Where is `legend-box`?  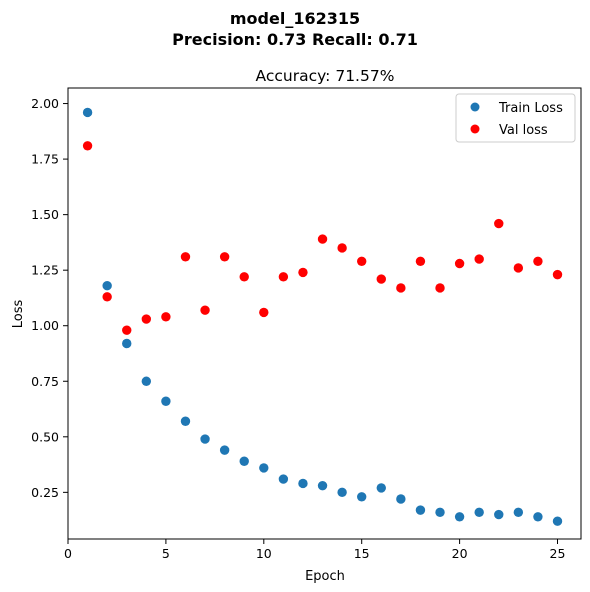 legend-box is located at coordinates (515, 118).